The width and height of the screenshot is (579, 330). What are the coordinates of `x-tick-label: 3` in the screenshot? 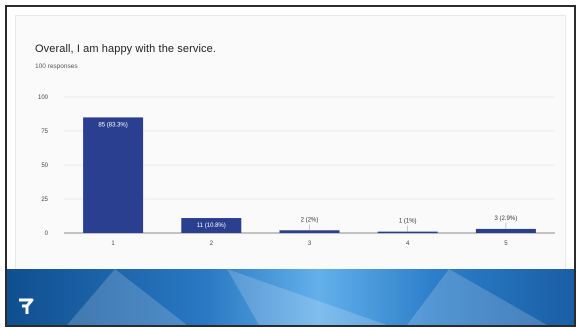 It's located at (310, 244).